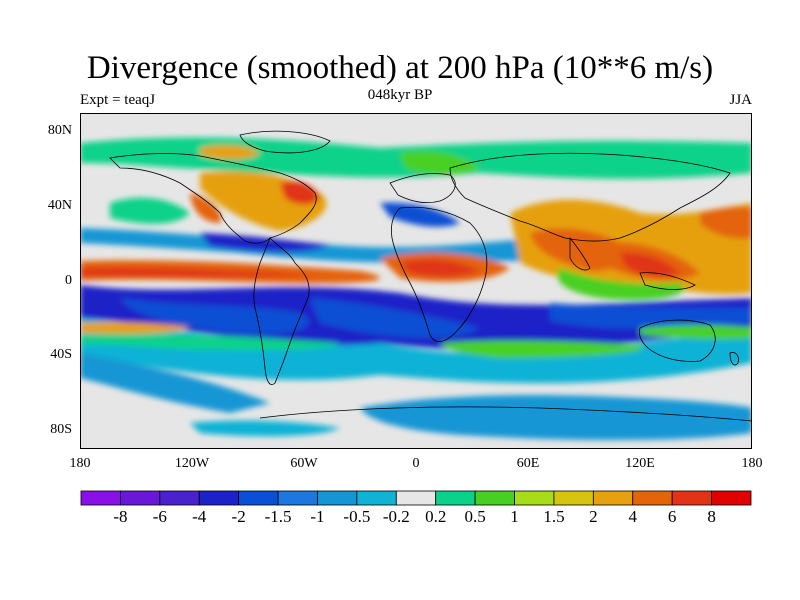 The image size is (800, 600). What do you see at coordinates (68, 280) in the screenshot?
I see `y-tick-label: 0` at bounding box center [68, 280].